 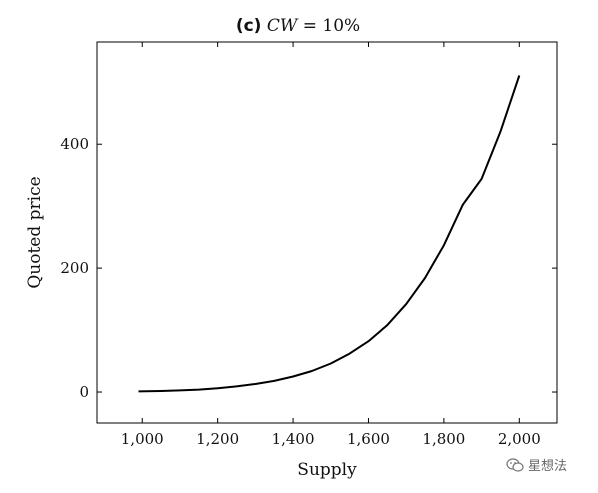 What do you see at coordinates (283, 26) in the screenshot?
I see `chart-title-variable: CW` at bounding box center [283, 26].